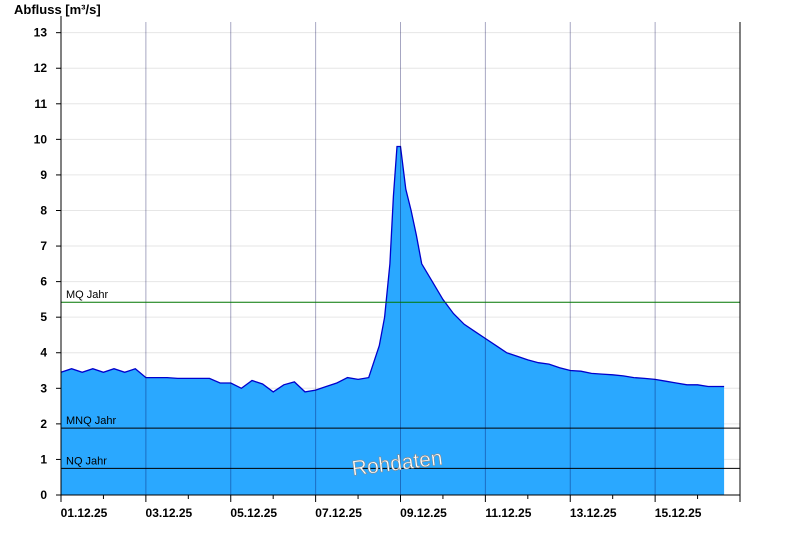 This screenshot has width=800, height=550. Describe the element at coordinates (43, 424) in the screenshot. I see `y-tick-label: 2` at that location.